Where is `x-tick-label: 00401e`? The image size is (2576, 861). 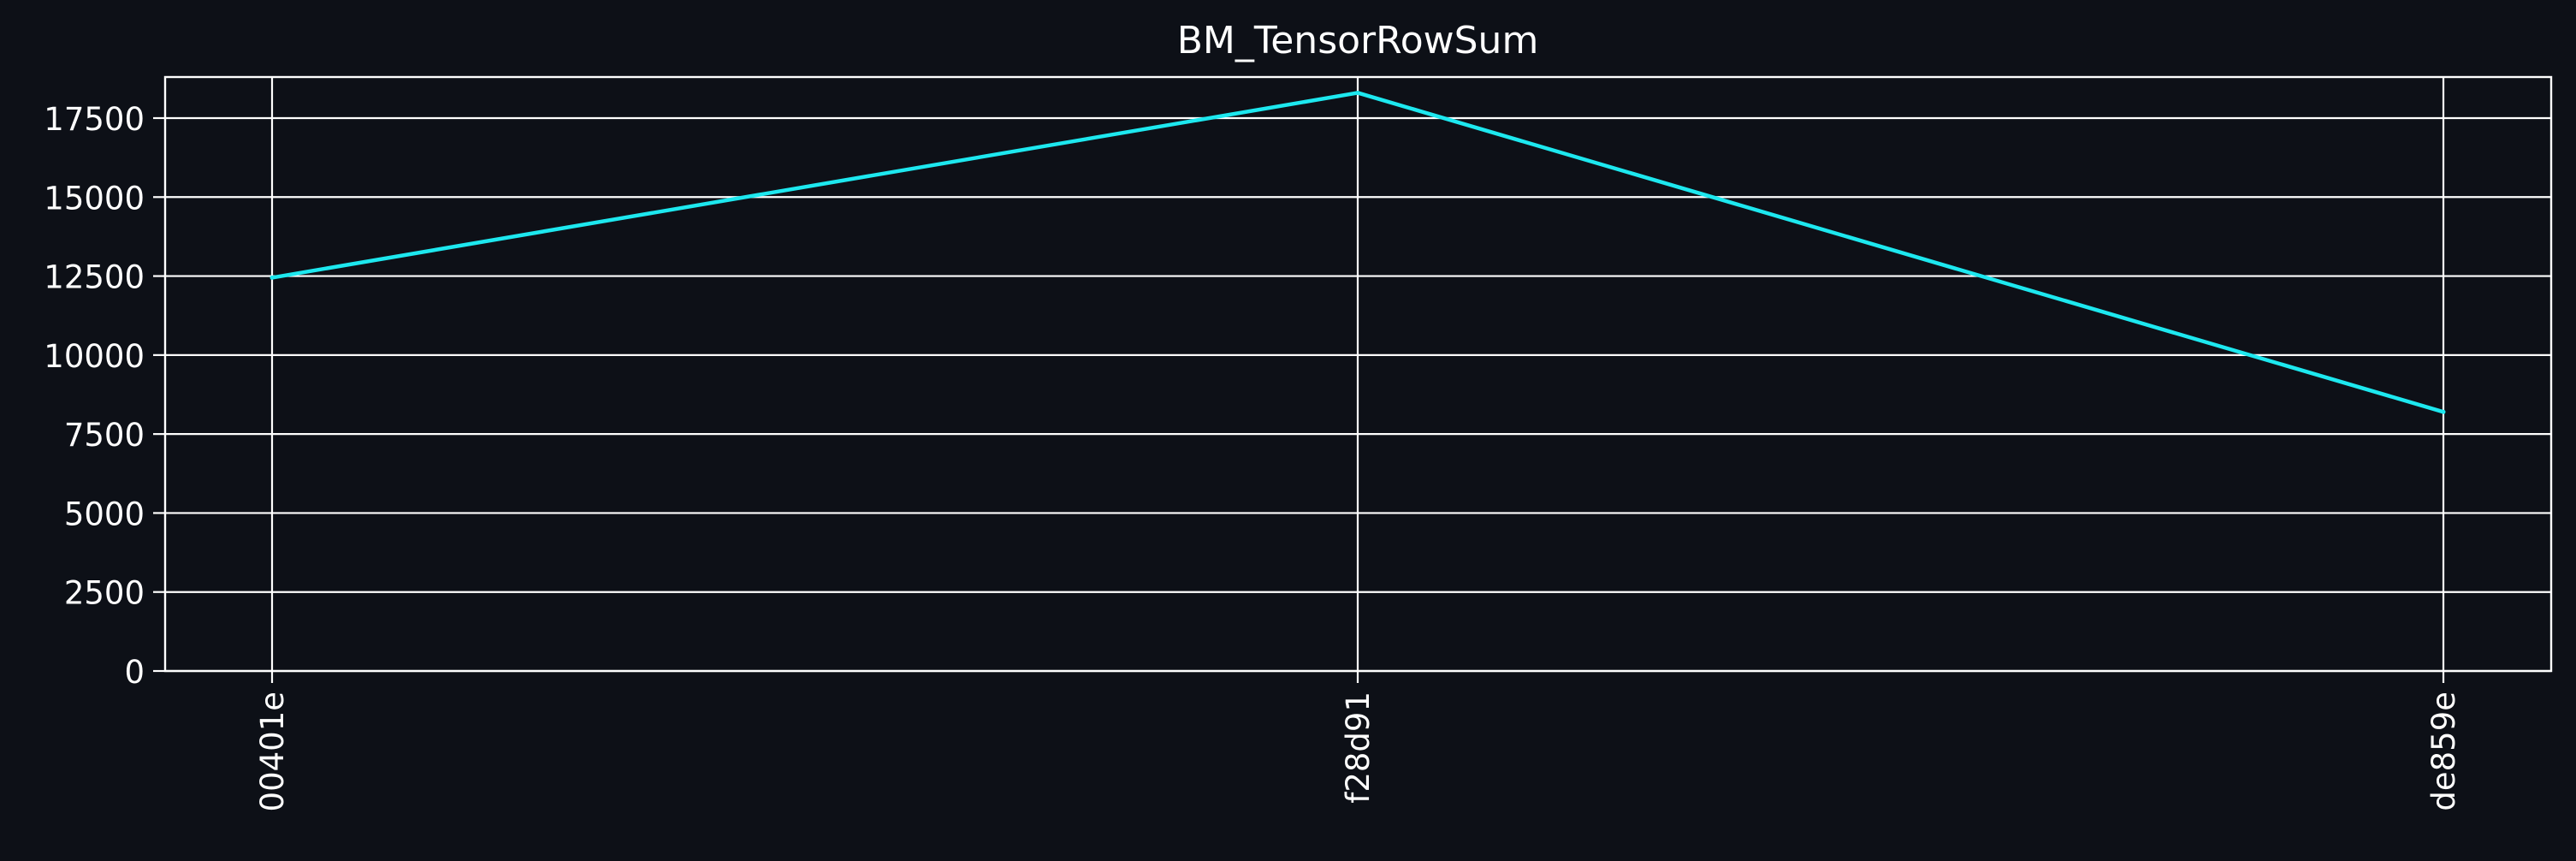 x-tick-label: 00401e is located at coordinates (272, 751).